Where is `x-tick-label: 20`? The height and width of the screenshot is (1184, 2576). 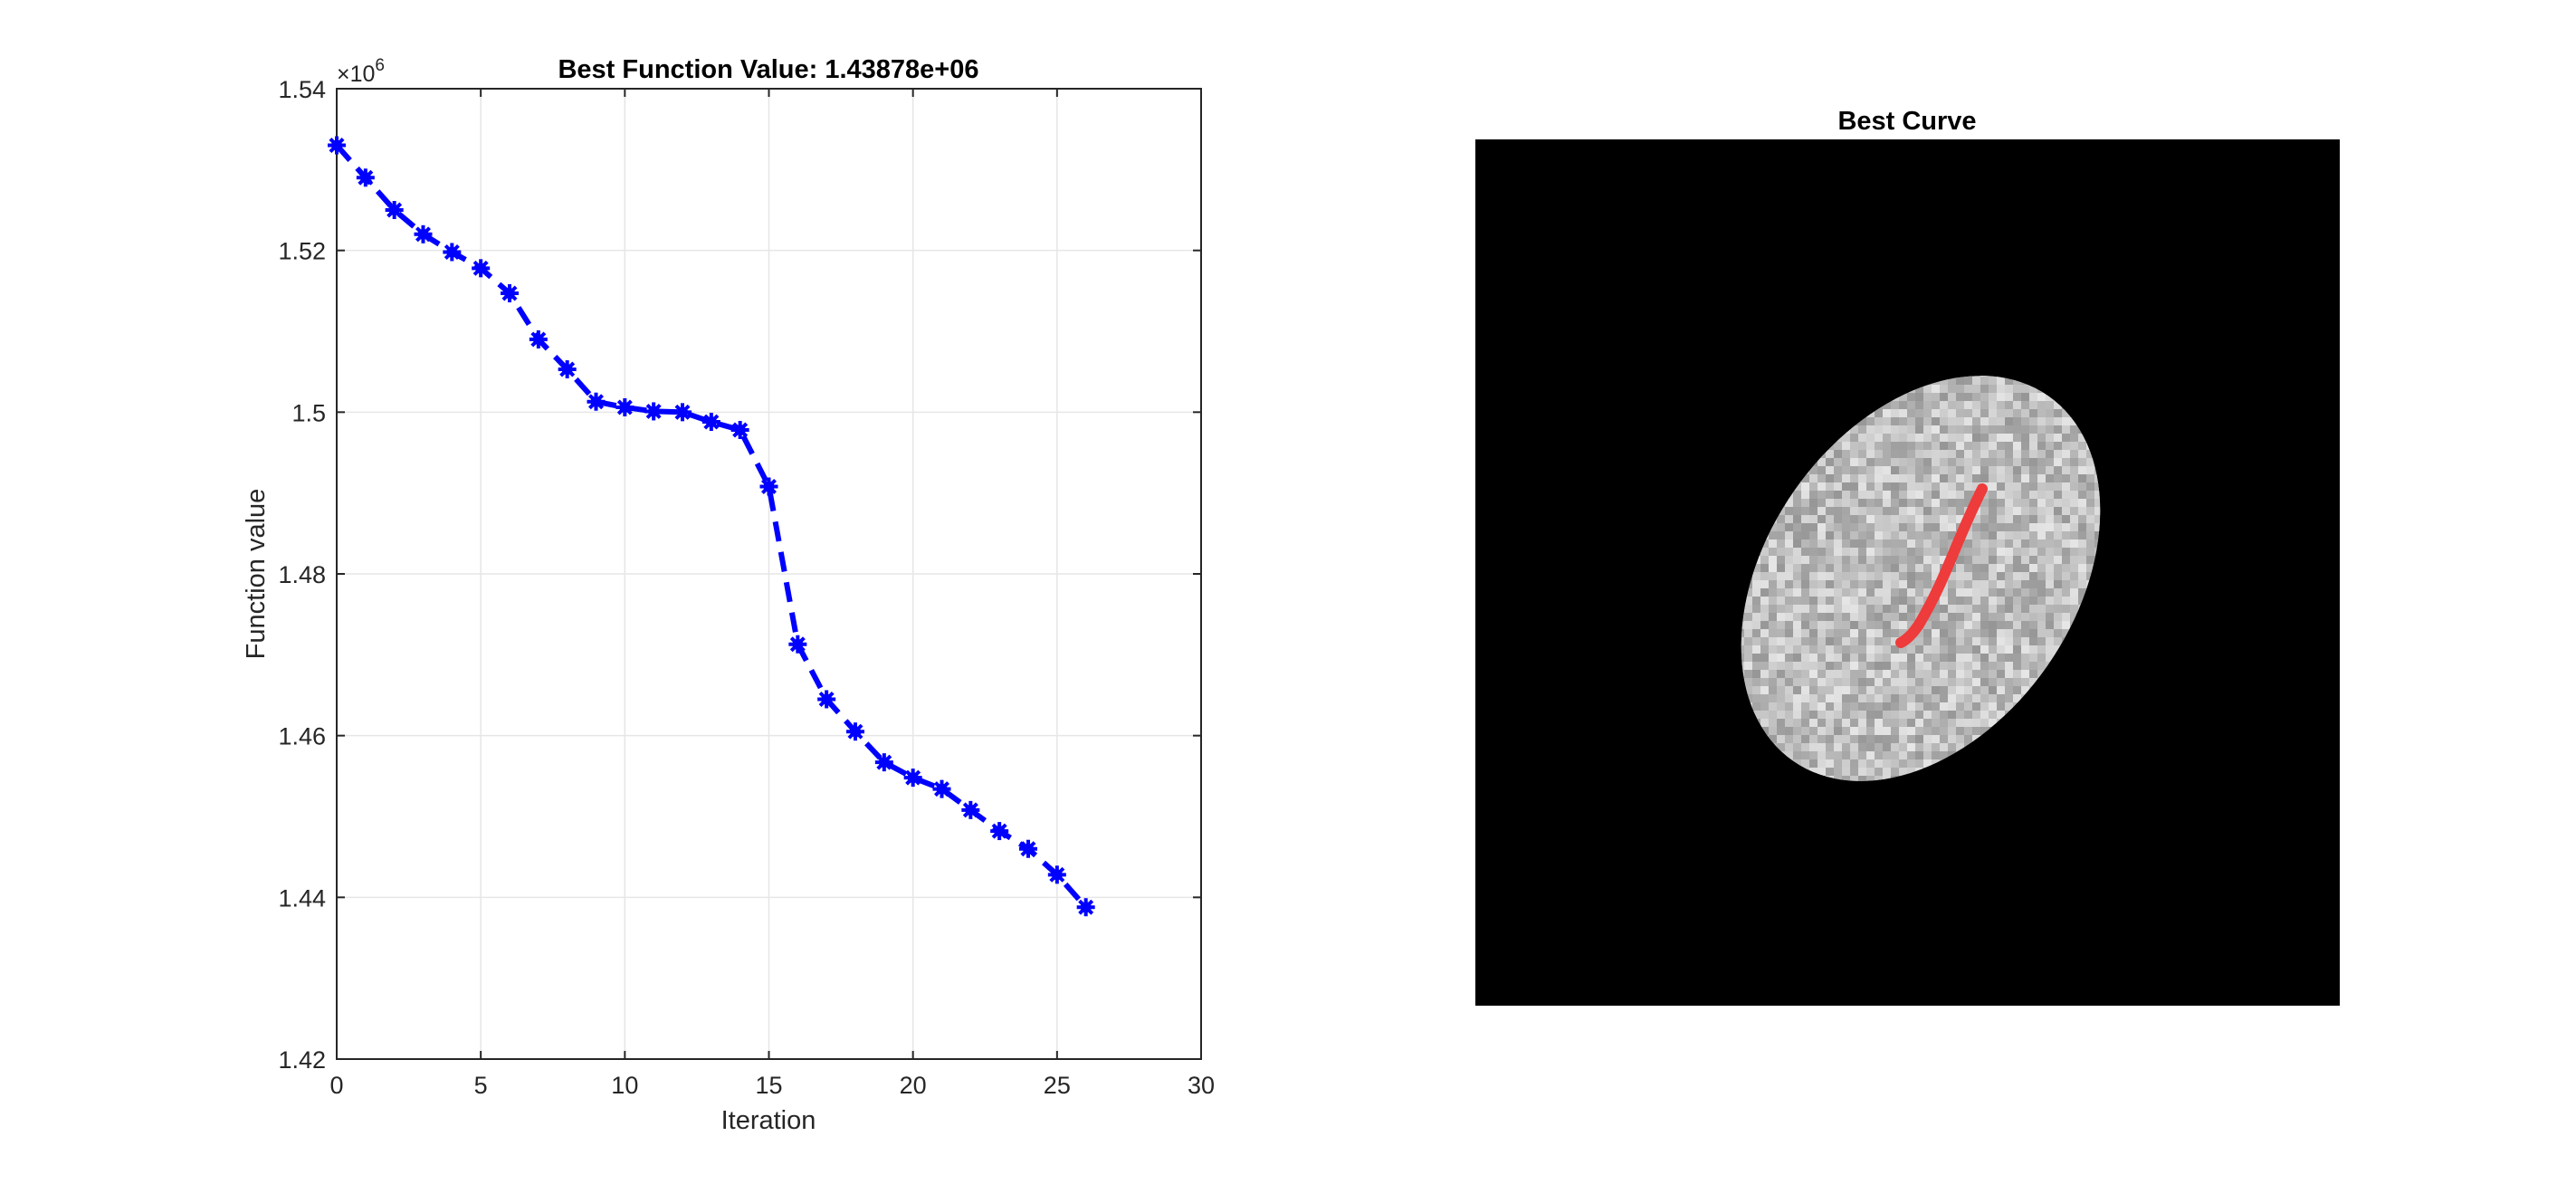 x-tick-label: 20 is located at coordinates (914, 1085).